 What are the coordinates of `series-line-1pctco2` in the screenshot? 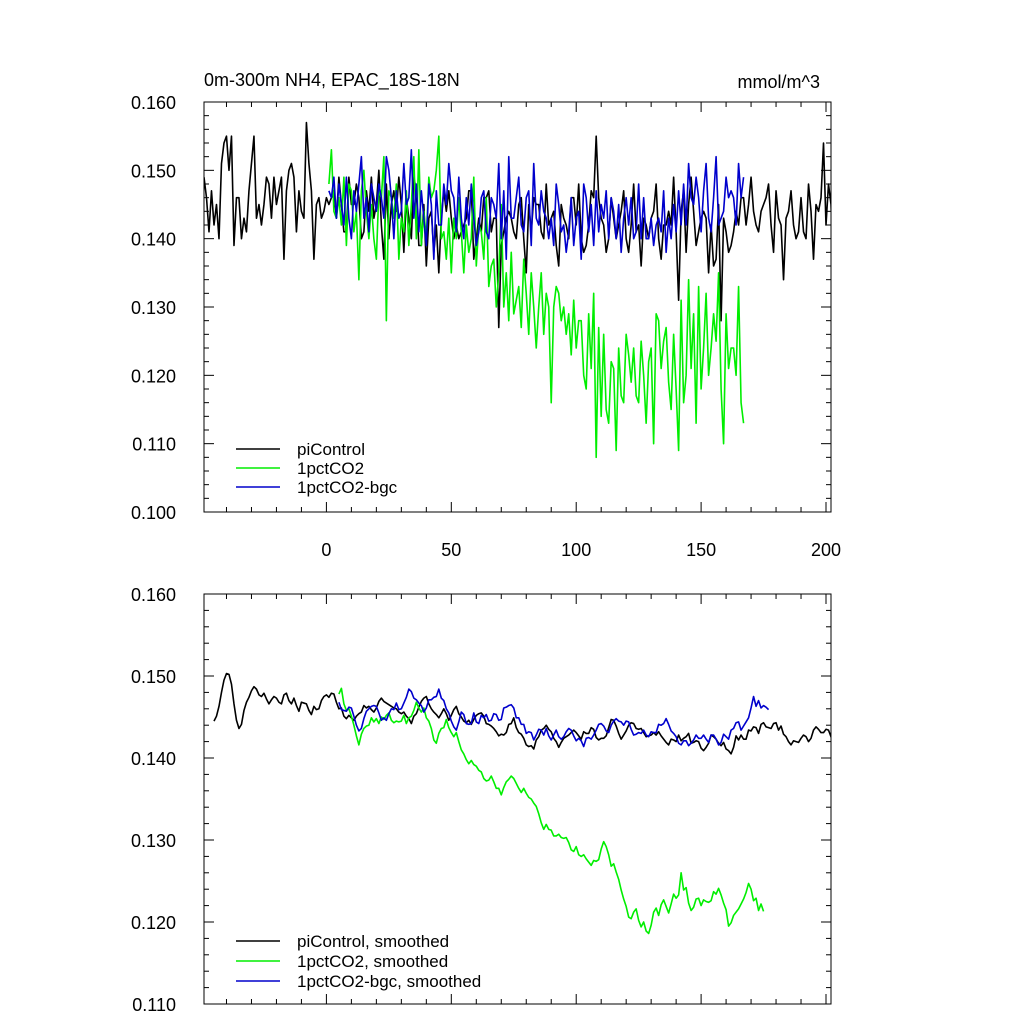 It's located at (536, 297).